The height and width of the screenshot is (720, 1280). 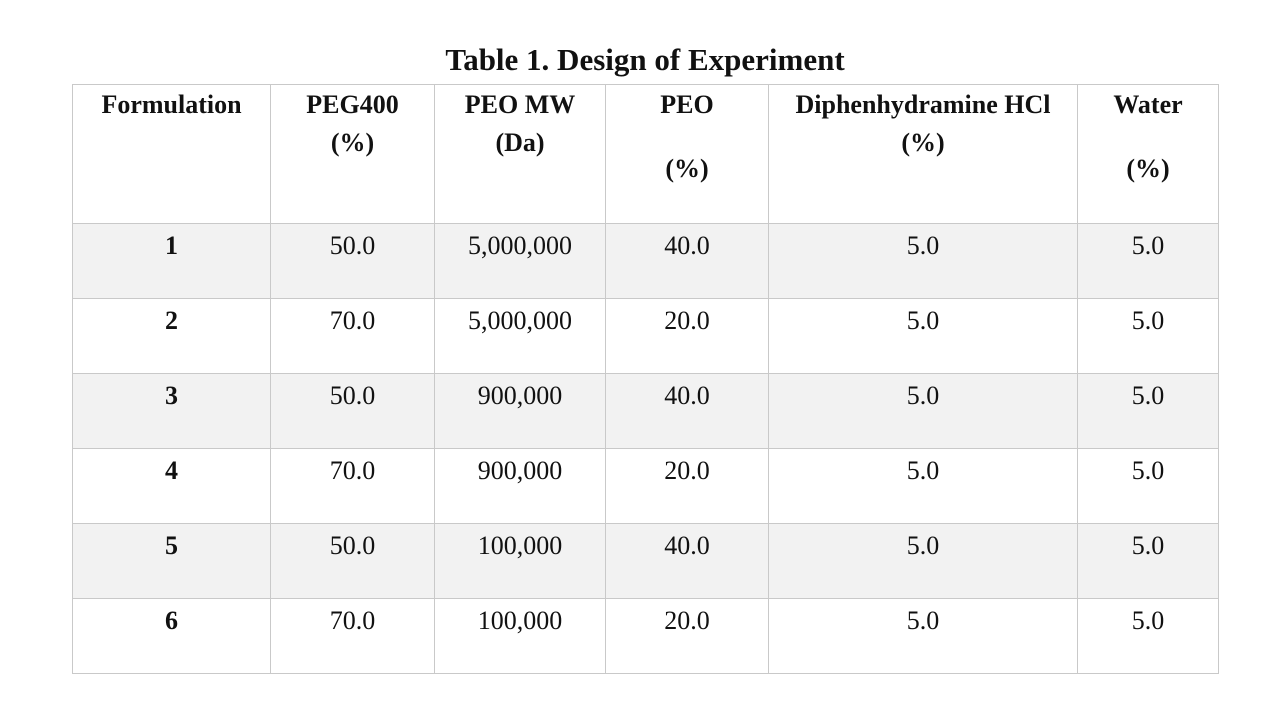 I want to click on header-label: Diphenhydramine HCl, so click(x=923, y=104).